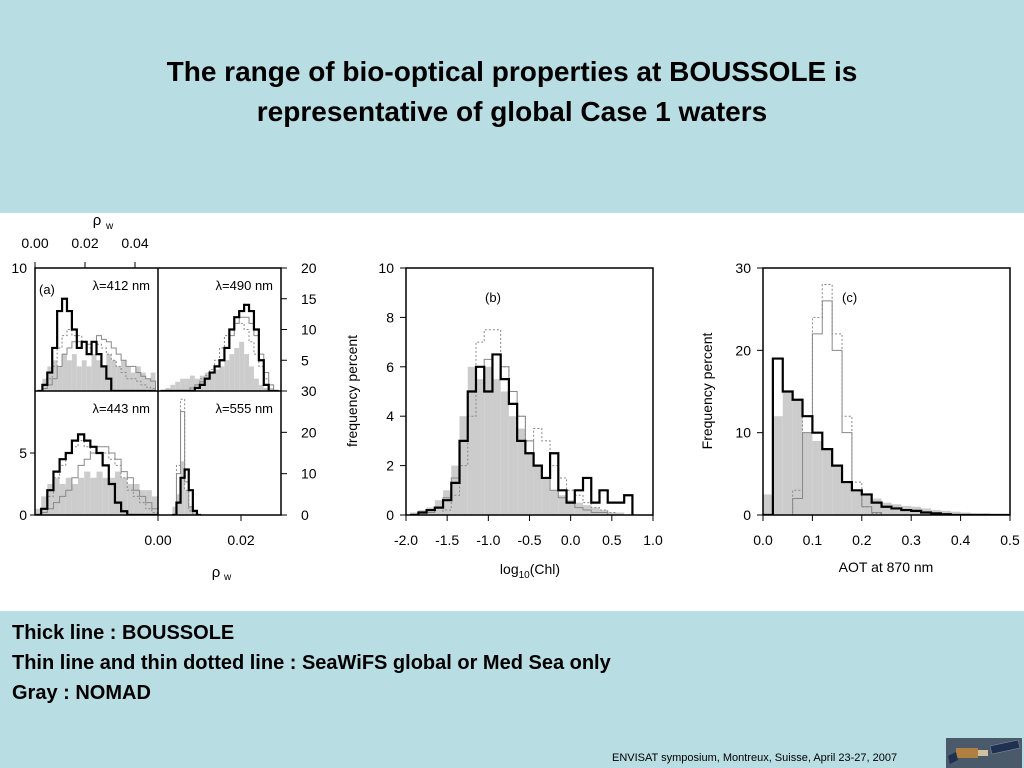 The image size is (1024, 768). What do you see at coordinates (813, 540) in the screenshot?
I see `chart-c-x-tick-label: 0.1` at bounding box center [813, 540].